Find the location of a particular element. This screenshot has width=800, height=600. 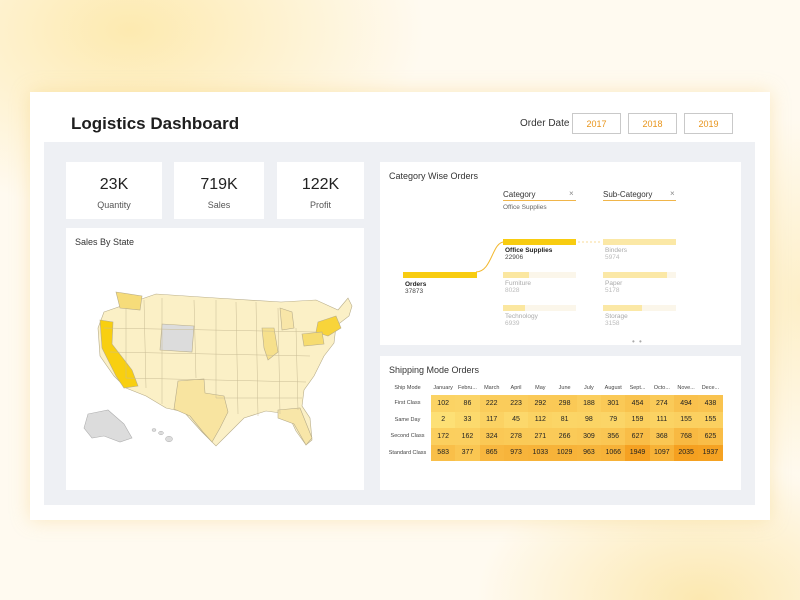

matrix-cell: 1029 is located at coordinates (564, 452).